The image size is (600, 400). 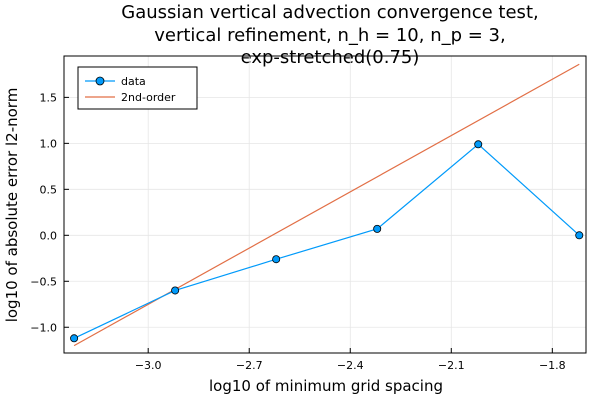 What do you see at coordinates (43, 327) in the screenshot?
I see `y-tick-label: −1.0` at bounding box center [43, 327].